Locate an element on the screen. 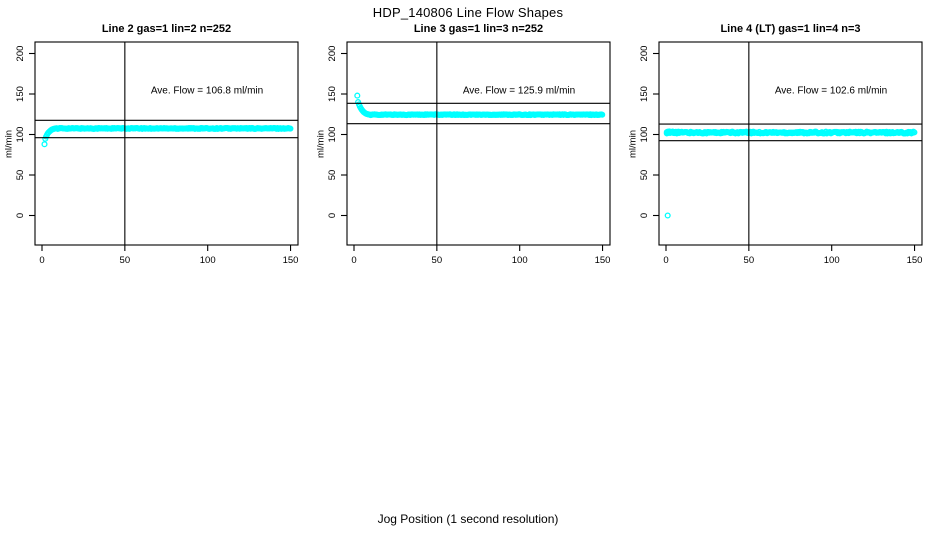 The image size is (936, 540). panel1-y-axis-label: ml/min is located at coordinates (9, 144).